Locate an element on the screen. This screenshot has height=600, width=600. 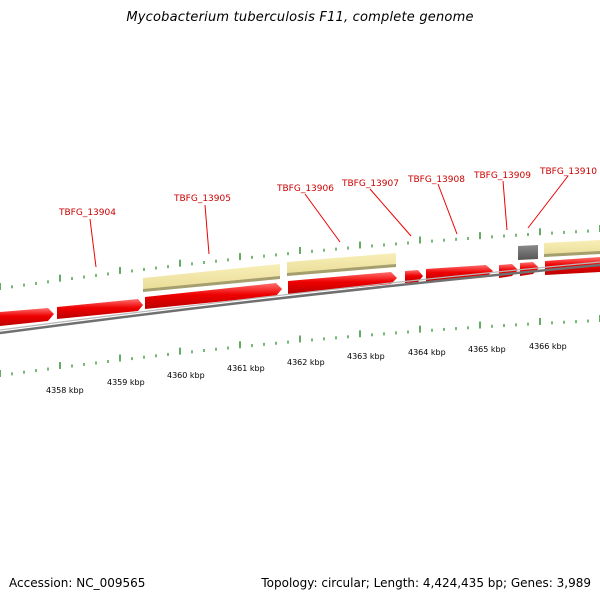
gene-label-13906: TBFG_13906 is located at coordinates (305, 189).